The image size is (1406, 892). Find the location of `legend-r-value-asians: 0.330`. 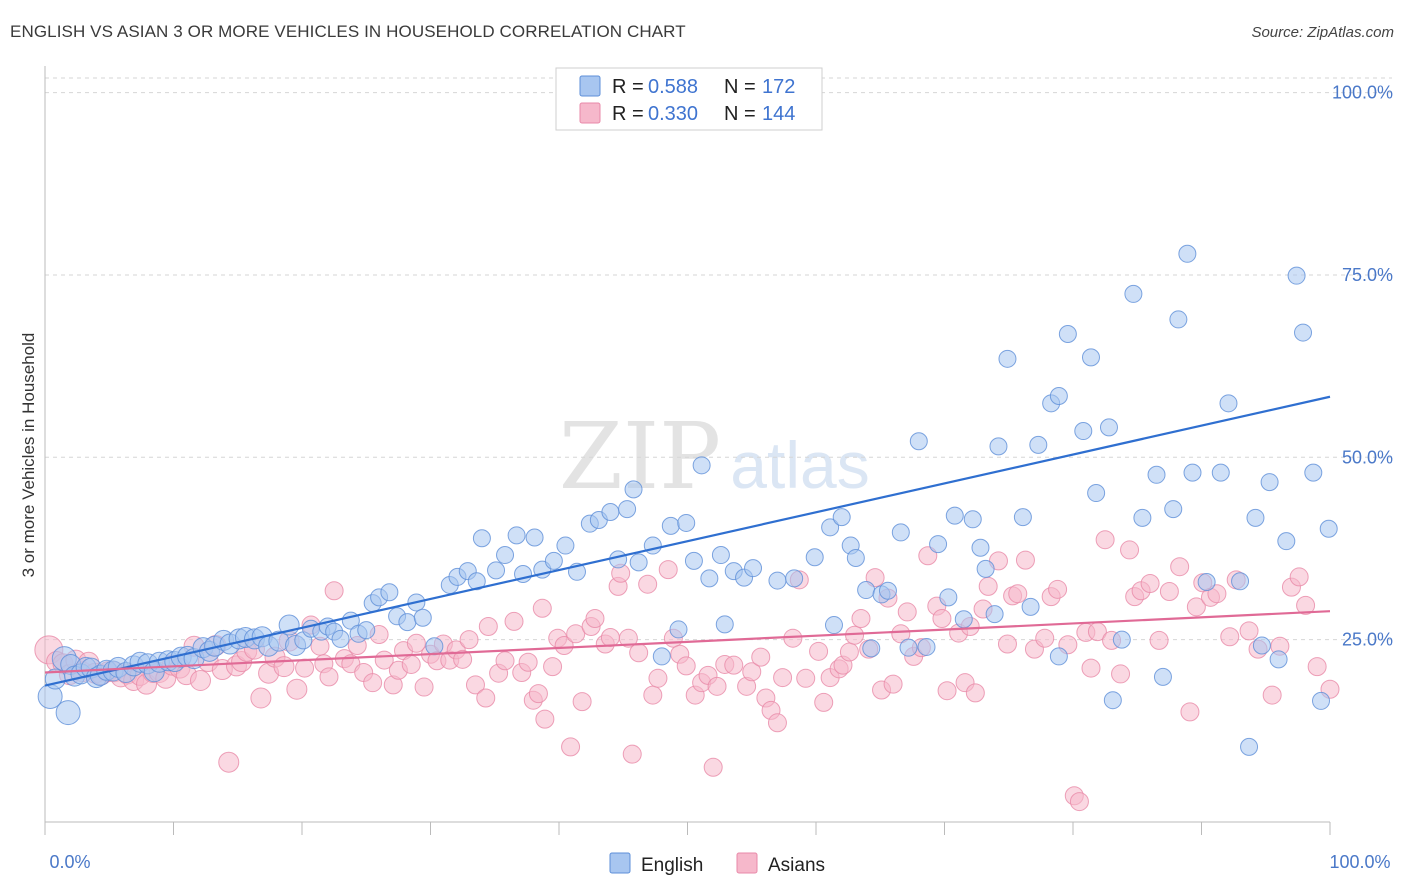

legend-r-value-asians: 0.330 is located at coordinates (673, 114).